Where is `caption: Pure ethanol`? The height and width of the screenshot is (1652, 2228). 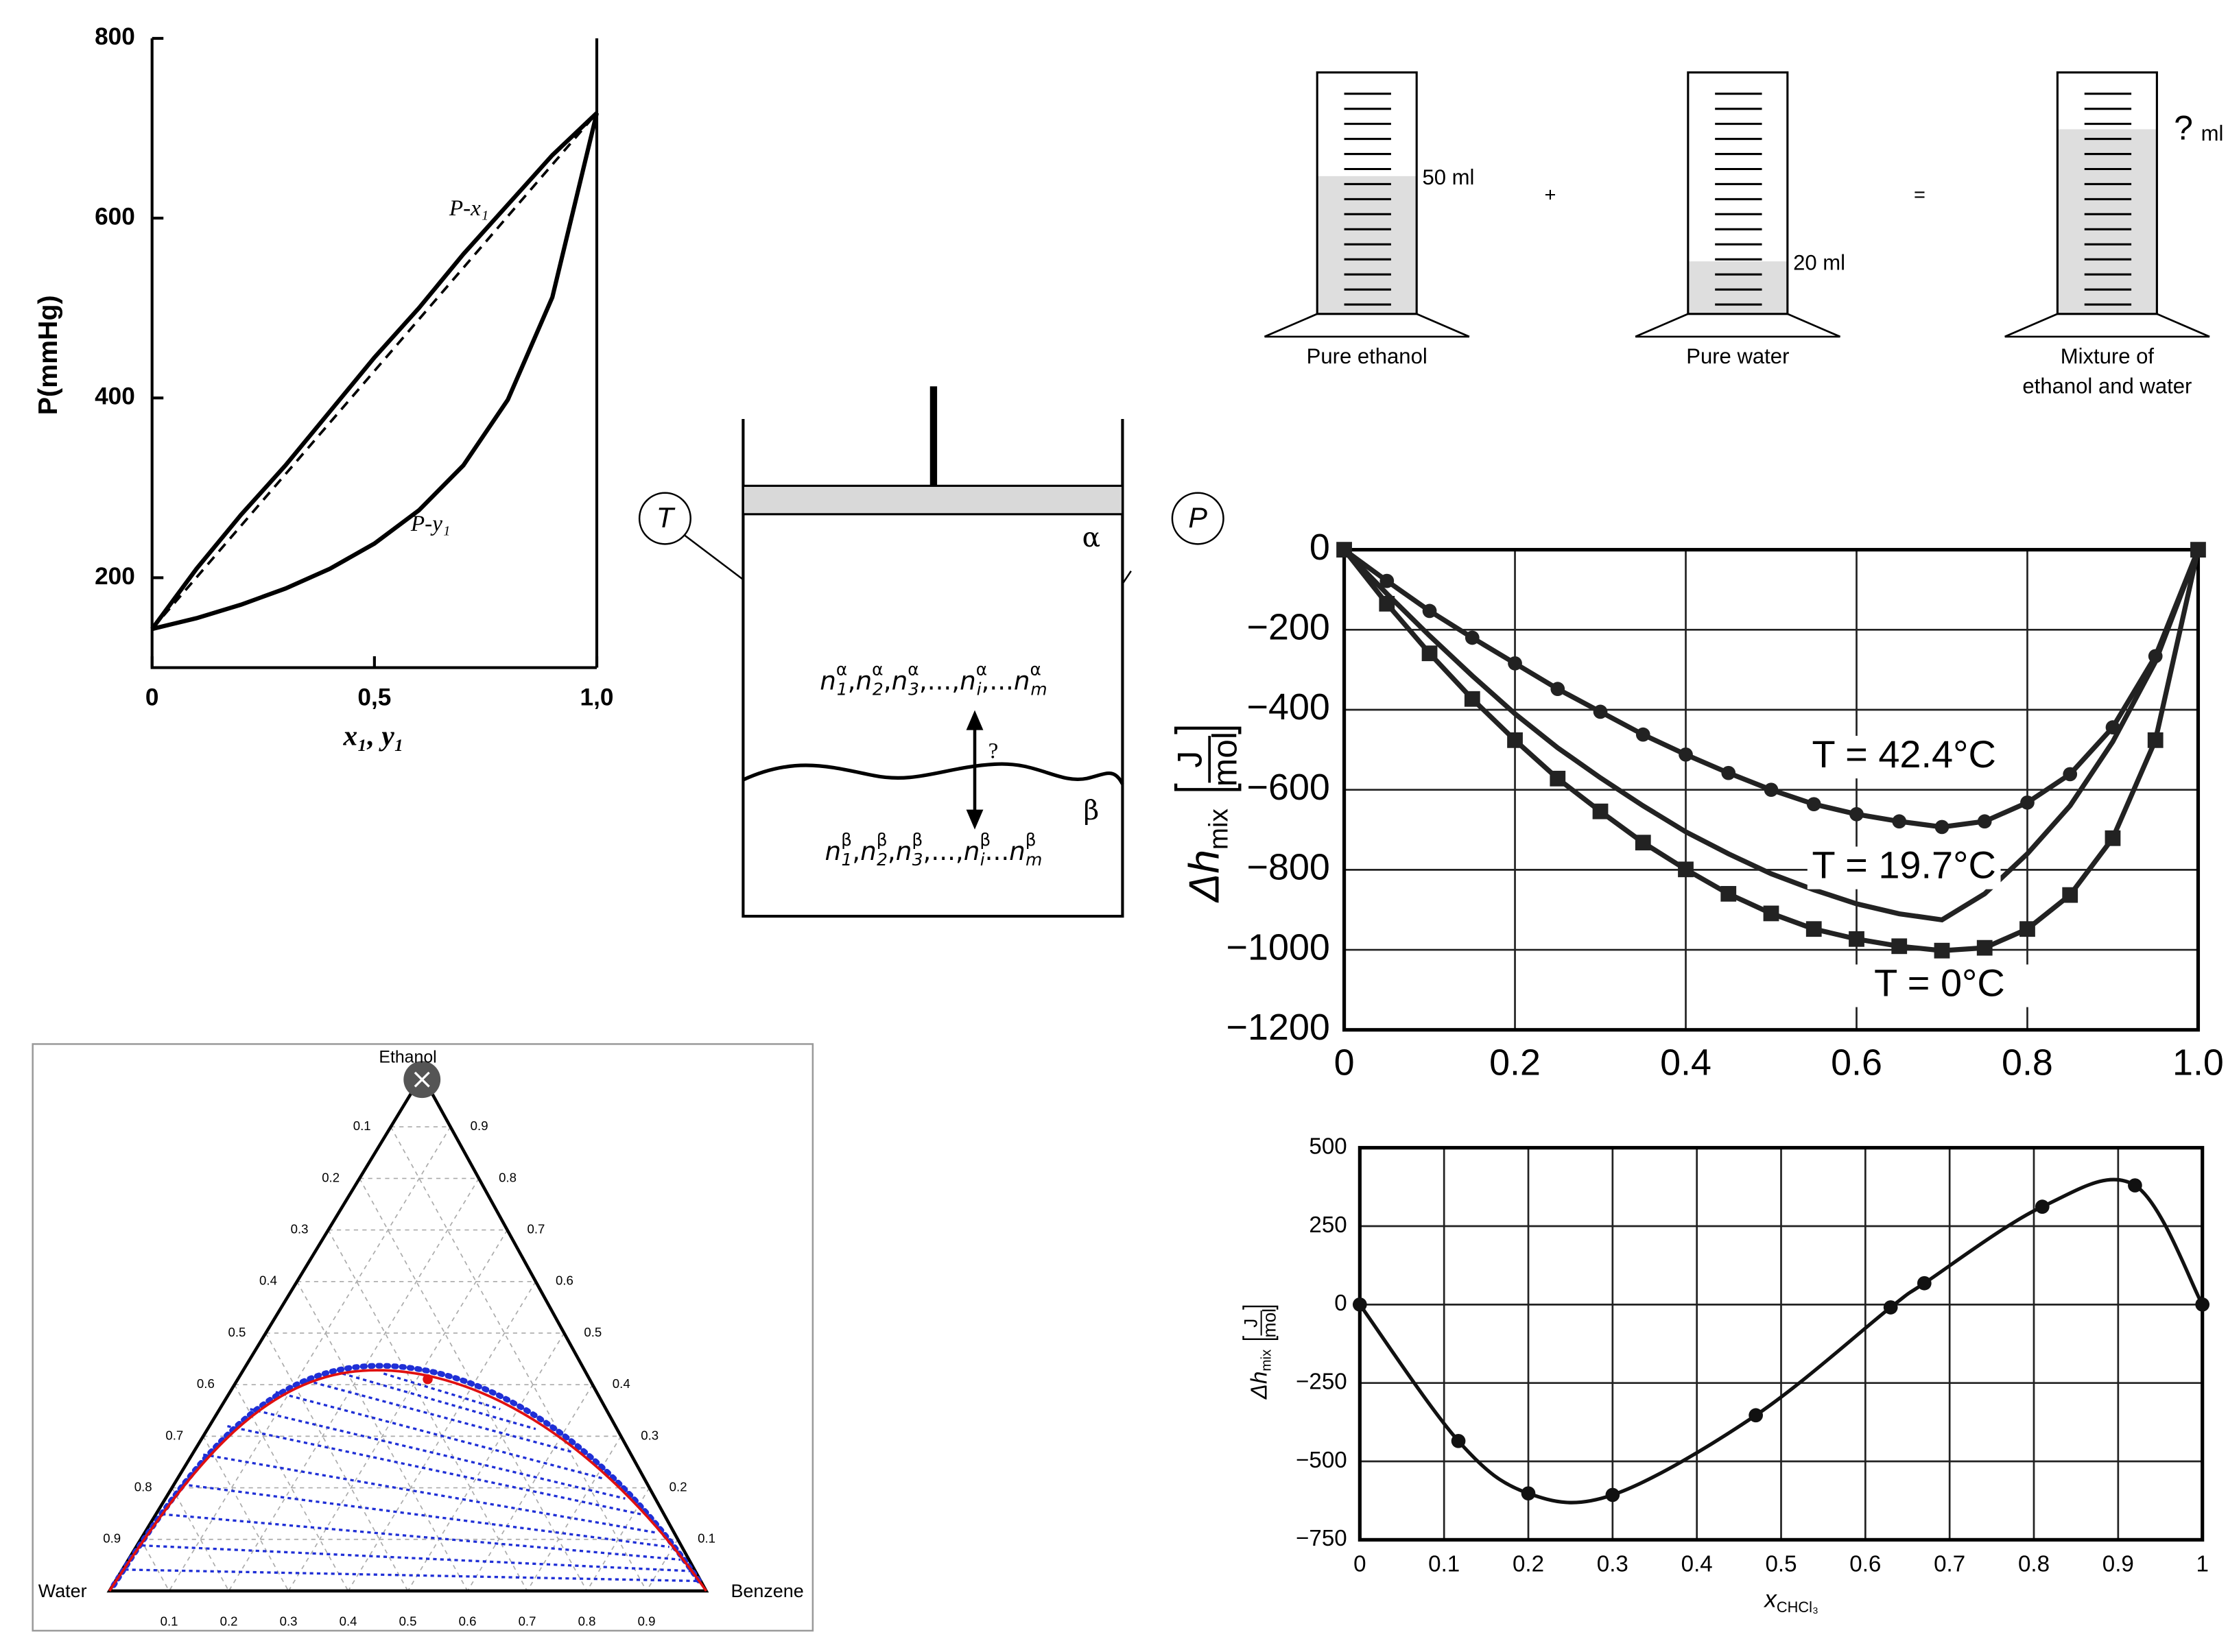
caption: Pure ethanol is located at coordinates (1367, 356).